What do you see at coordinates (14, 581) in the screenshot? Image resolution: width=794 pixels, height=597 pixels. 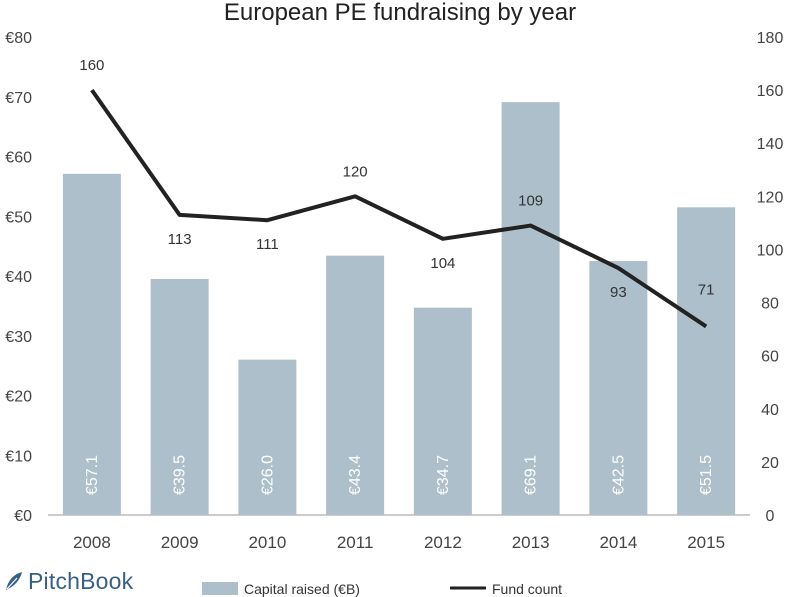 I see `pitchbook-leaf-icon` at bounding box center [14, 581].